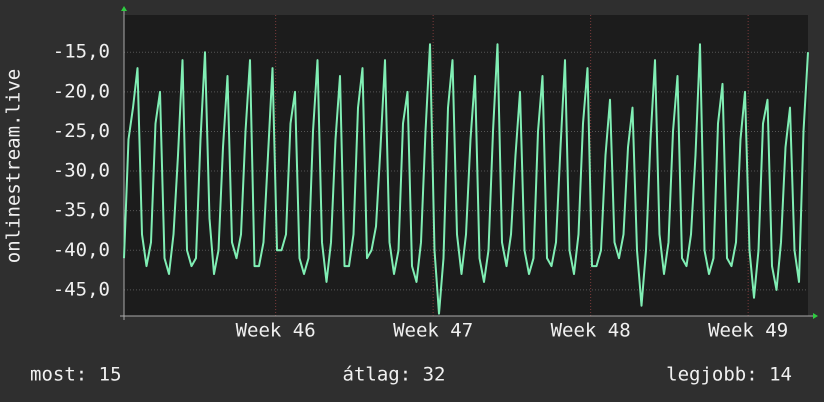 This screenshot has width=824, height=402. I want to click on footer-stat: legjobb: 14, so click(729, 375).